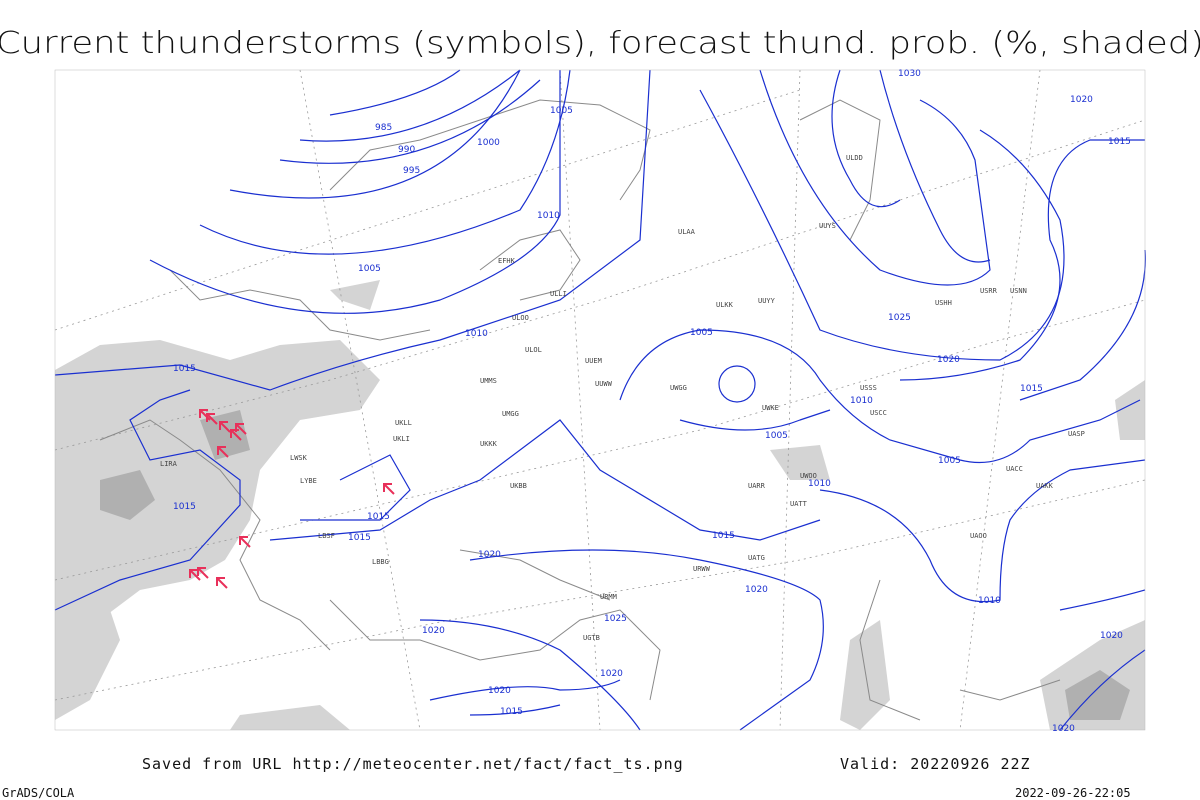  I want to click on station-label: UARR, so click(757, 486).